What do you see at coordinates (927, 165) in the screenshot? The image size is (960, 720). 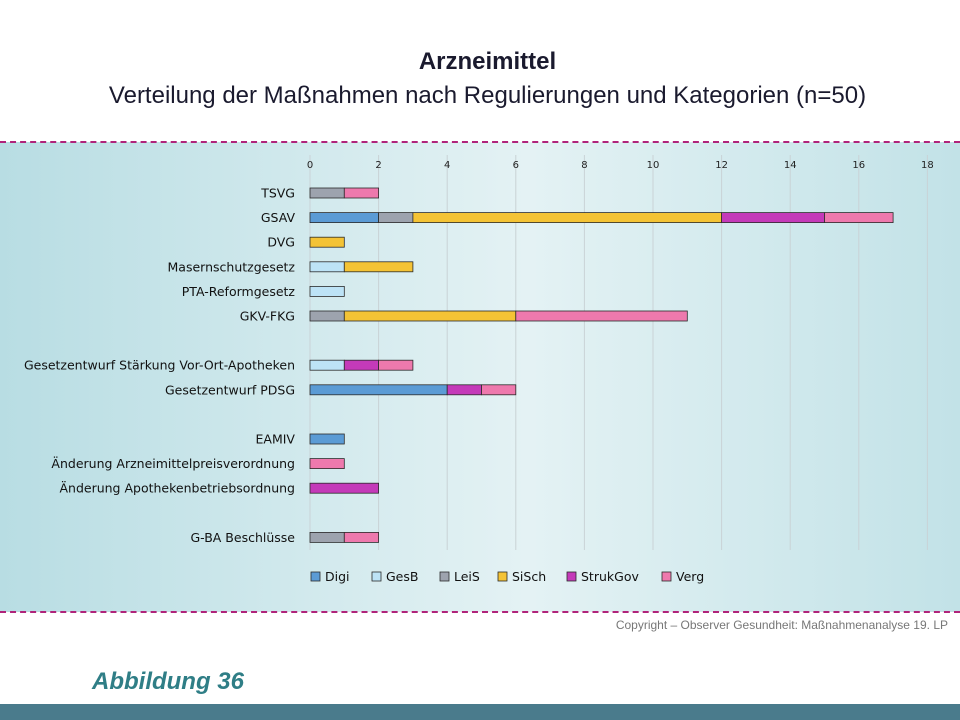 I see `x-tick-label: 18` at bounding box center [927, 165].